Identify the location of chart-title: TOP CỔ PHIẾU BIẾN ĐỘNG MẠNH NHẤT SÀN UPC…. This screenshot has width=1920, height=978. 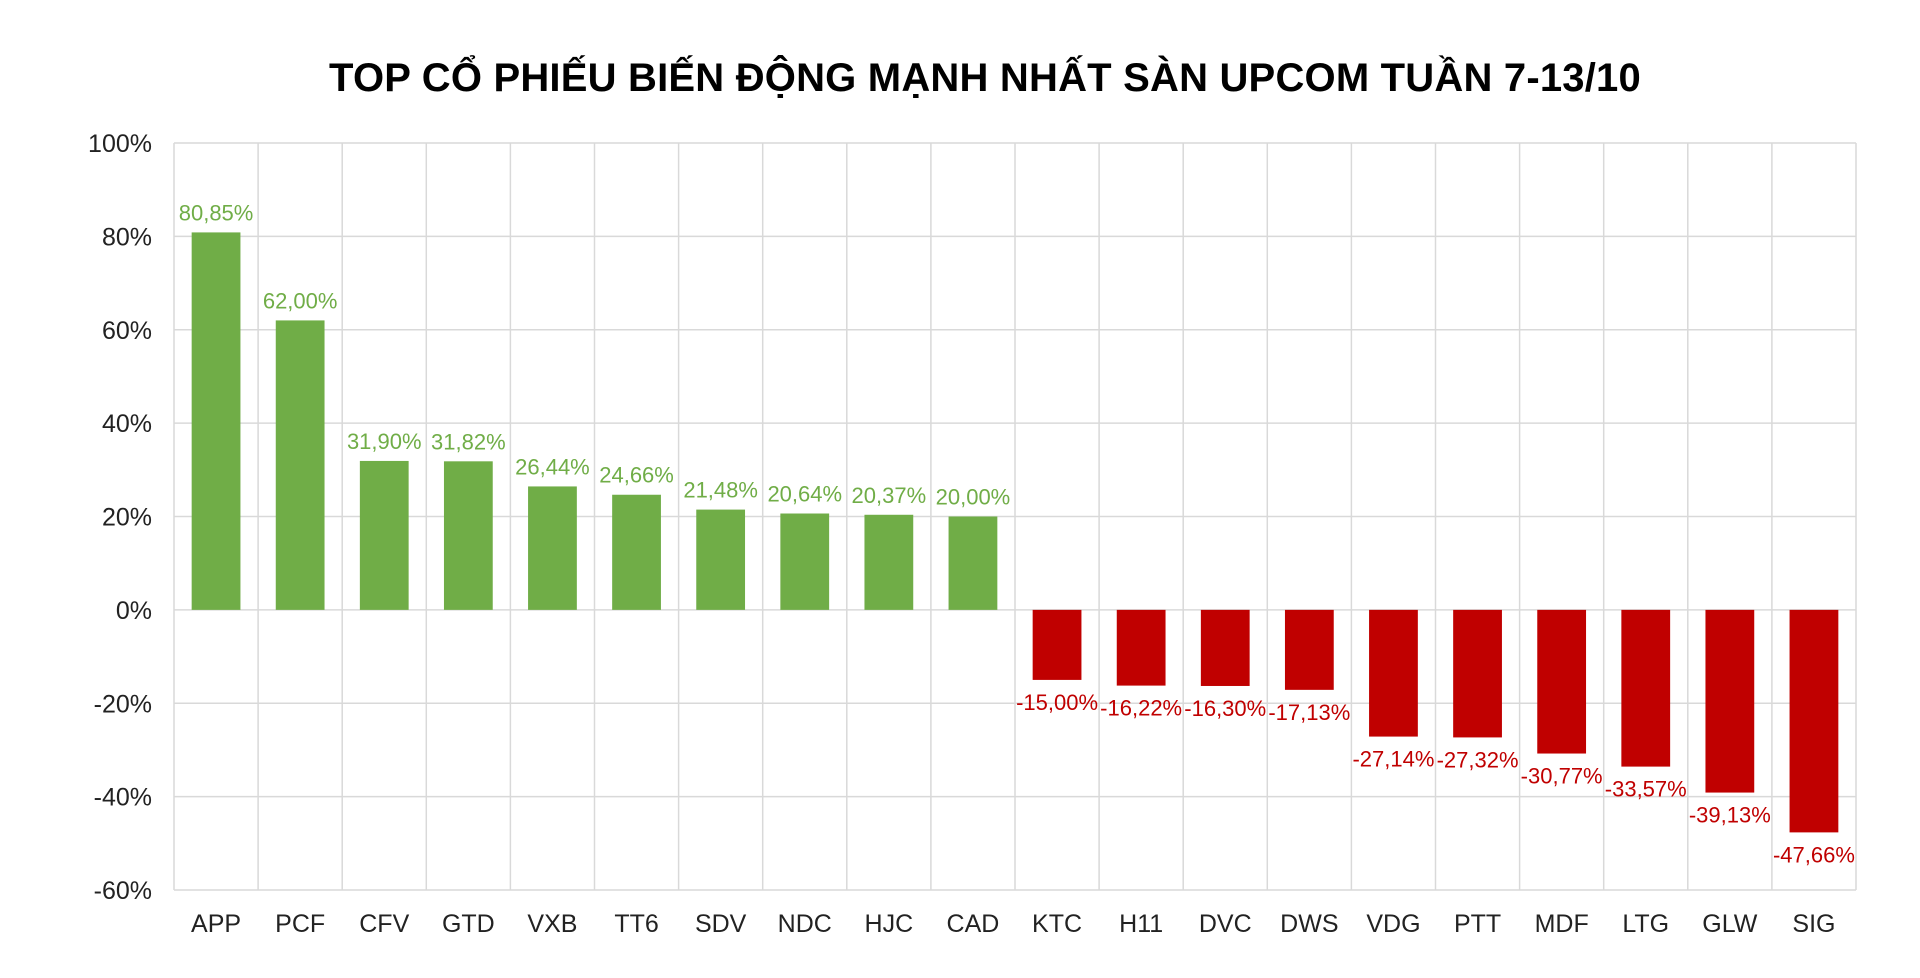
(985, 78).